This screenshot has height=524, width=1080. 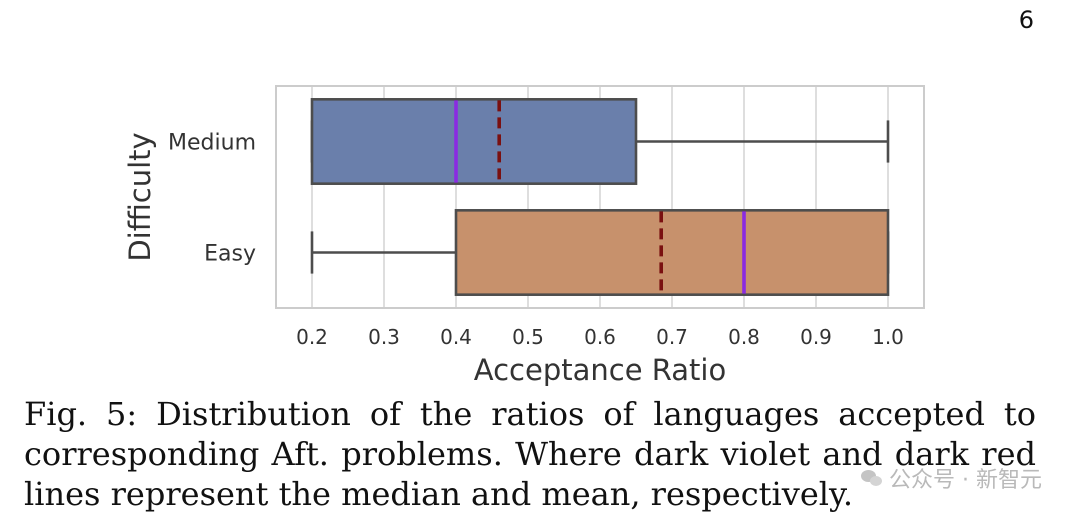 What do you see at coordinates (474, 141) in the screenshot?
I see `medium-box` at bounding box center [474, 141].